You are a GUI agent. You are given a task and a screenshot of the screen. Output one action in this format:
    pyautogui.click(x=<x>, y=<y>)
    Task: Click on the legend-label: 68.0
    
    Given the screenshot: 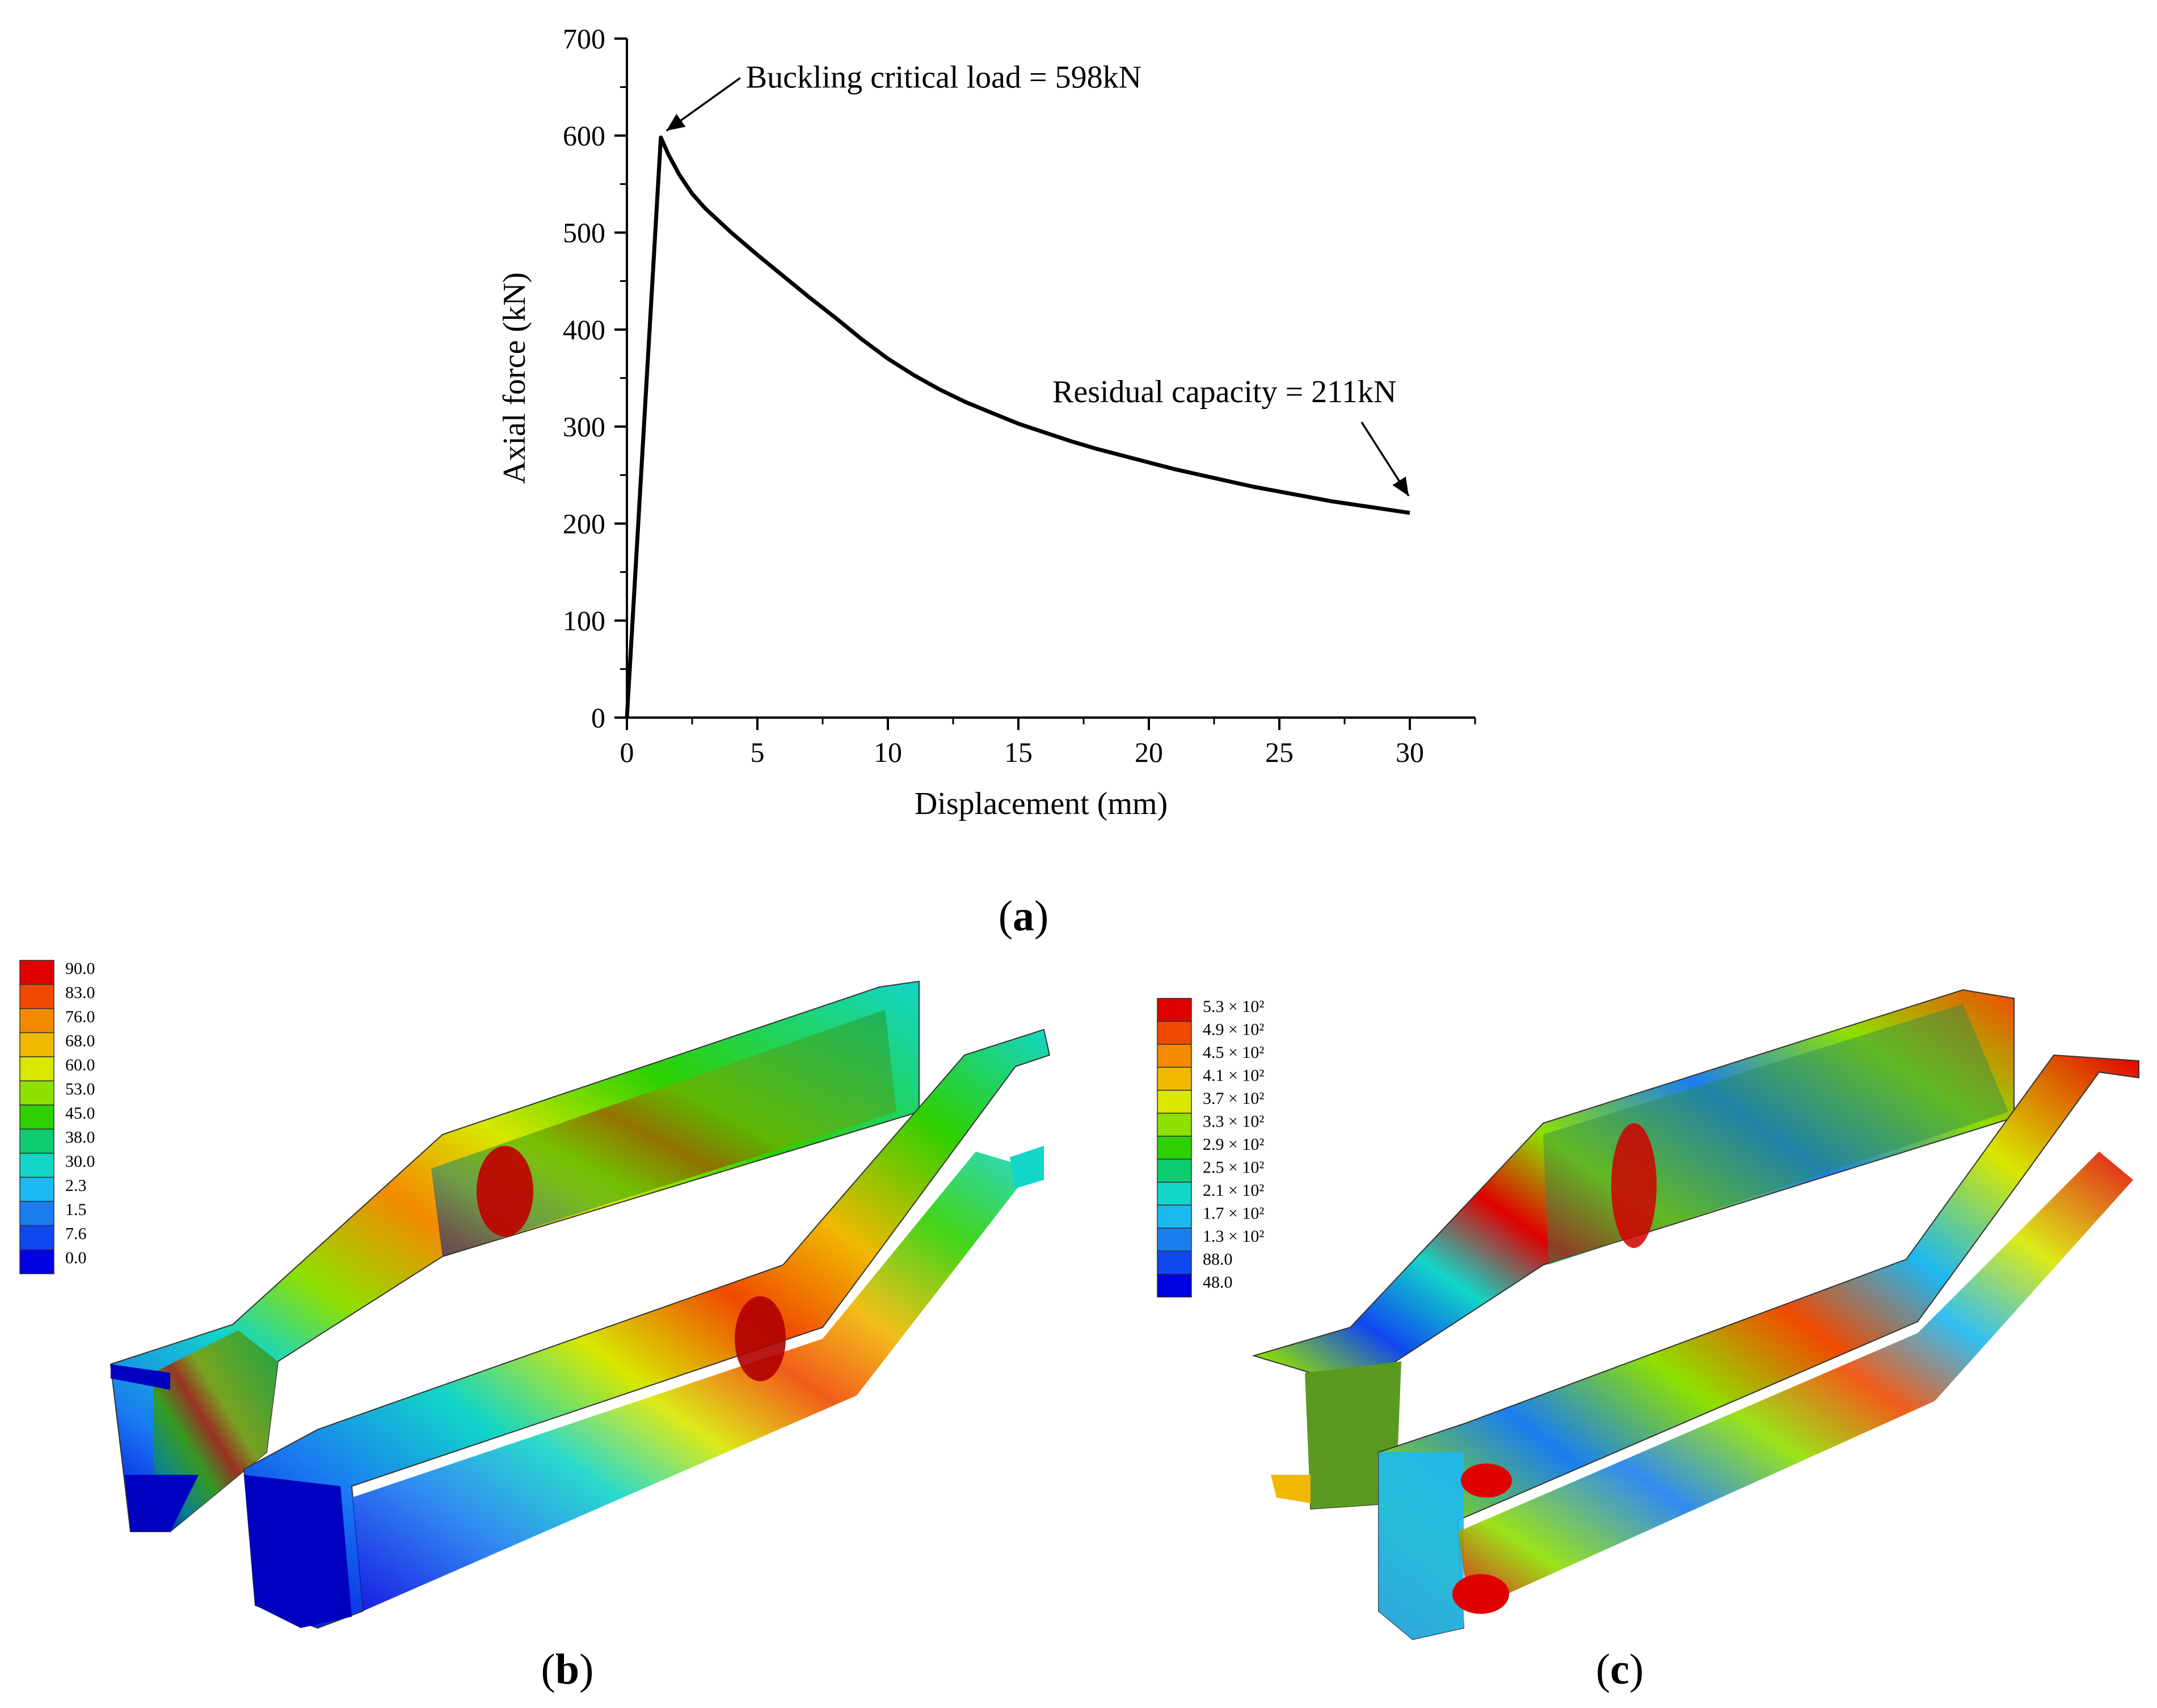 What is the action you would take?
    pyautogui.click(x=80, y=1041)
    